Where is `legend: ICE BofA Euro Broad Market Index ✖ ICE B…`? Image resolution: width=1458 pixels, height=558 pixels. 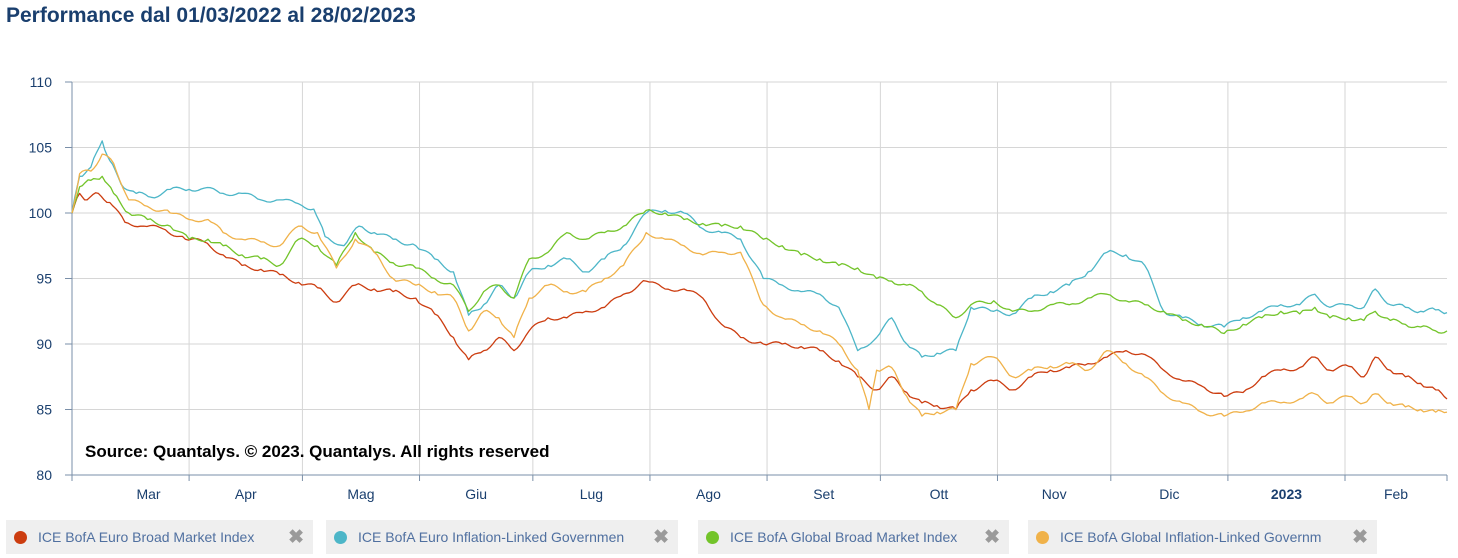 legend: ICE BofA Euro Broad Market Index ✖ ICE B… is located at coordinates (729, 538).